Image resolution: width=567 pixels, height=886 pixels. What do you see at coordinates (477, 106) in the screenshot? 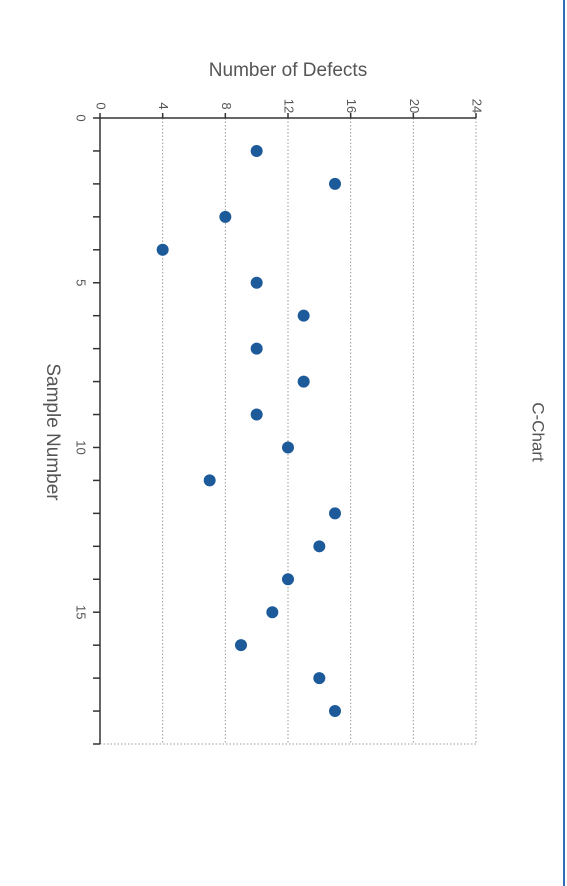
I see `x-tick-label: 24` at bounding box center [477, 106].